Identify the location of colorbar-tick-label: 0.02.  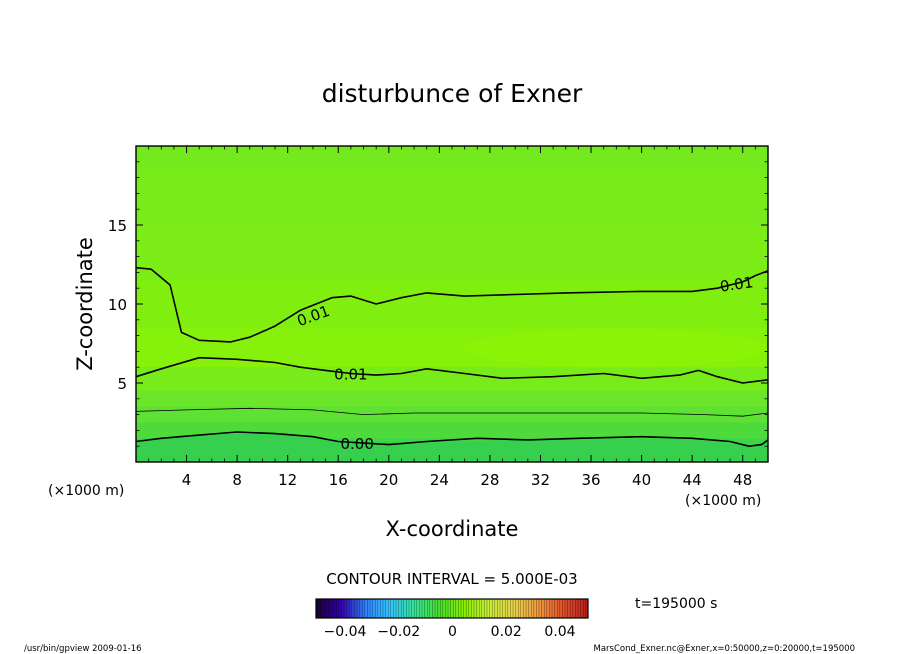
(506, 632).